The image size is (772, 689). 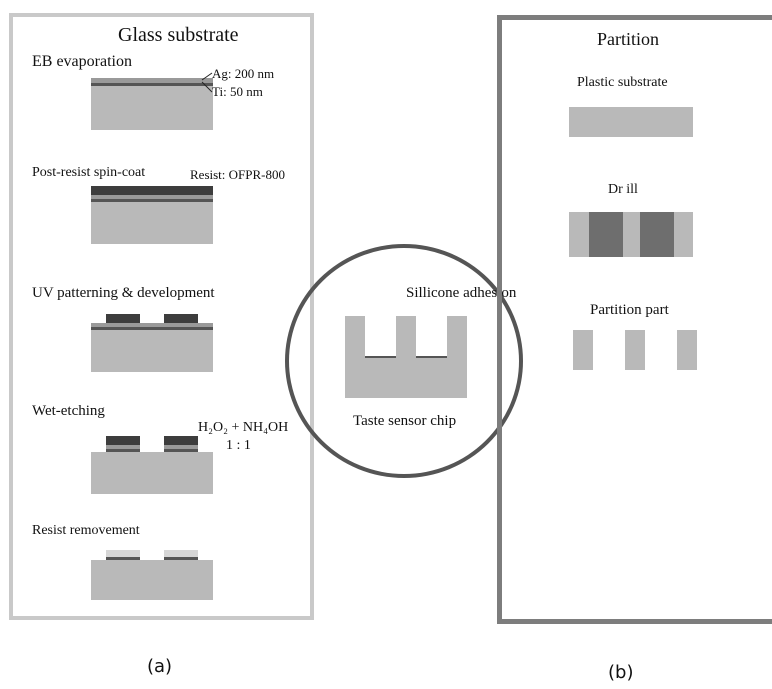 I want to click on annotation-leader-lines, so click(x=207, y=82).